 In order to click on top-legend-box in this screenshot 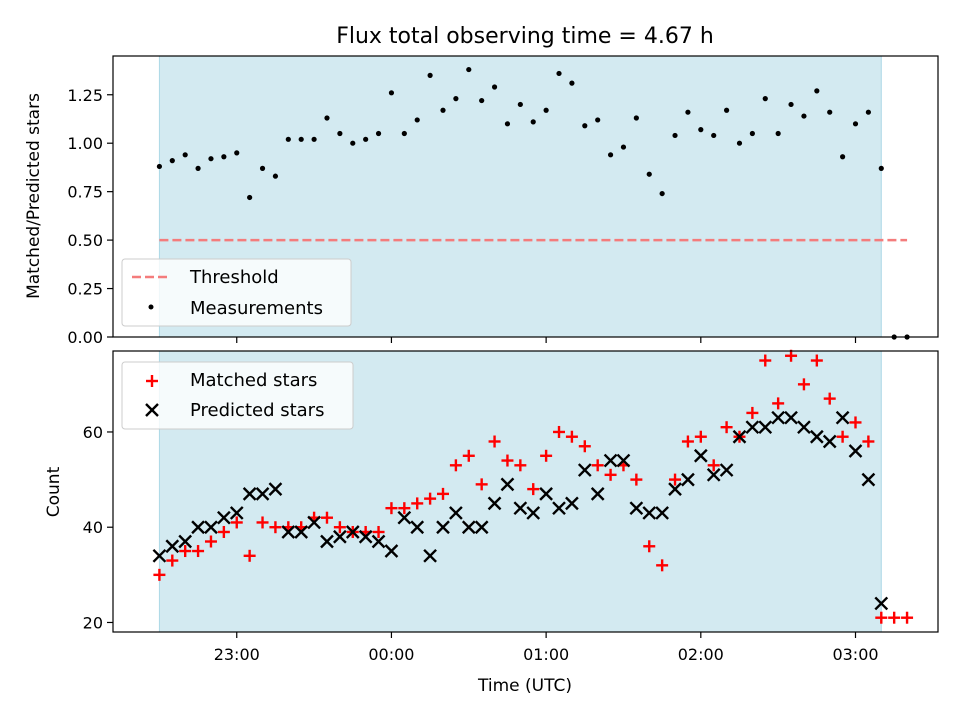, I will do `click(236, 292)`.